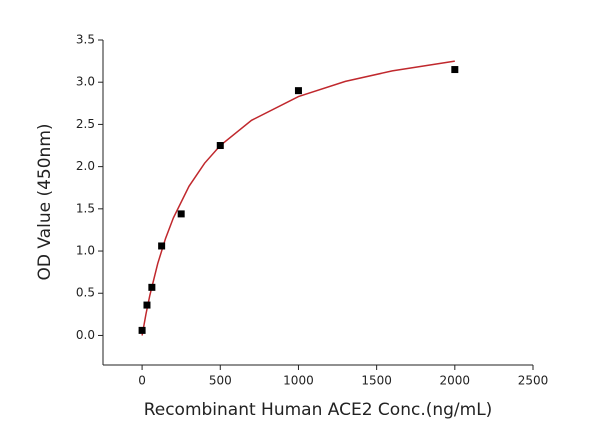  Describe the element at coordinates (85, 335) in the screenshot. I see `y-tick-label: 0.0` at that location.